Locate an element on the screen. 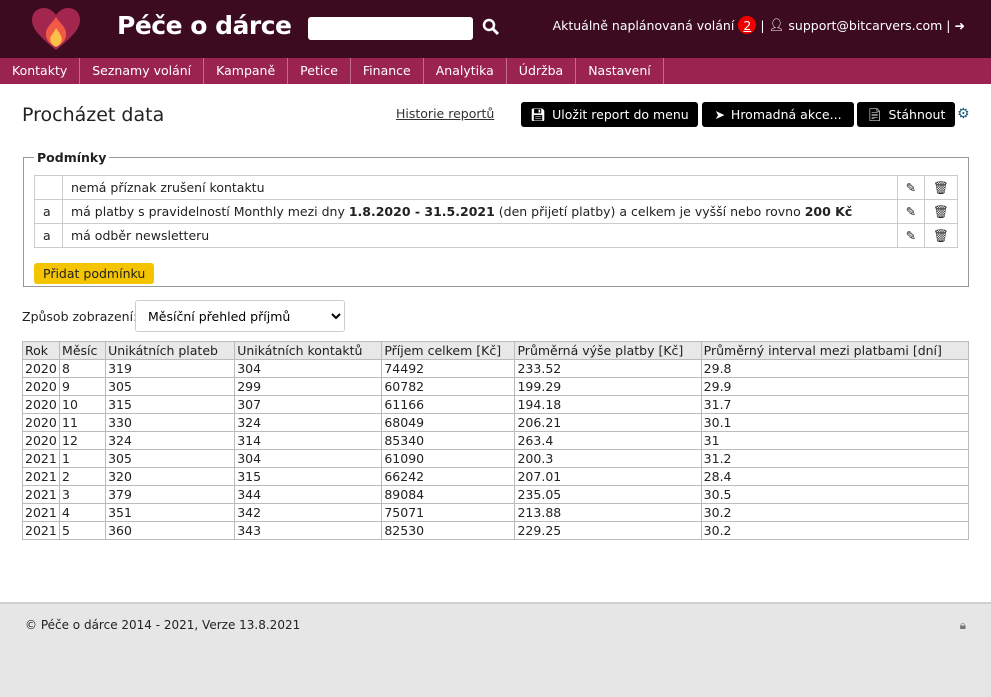 The height and width of the screenshot is (697, 991). condition-row: nemá příznak zrušení kontaktu ✎ 🗑︎ is located at coordinates (496, 187).